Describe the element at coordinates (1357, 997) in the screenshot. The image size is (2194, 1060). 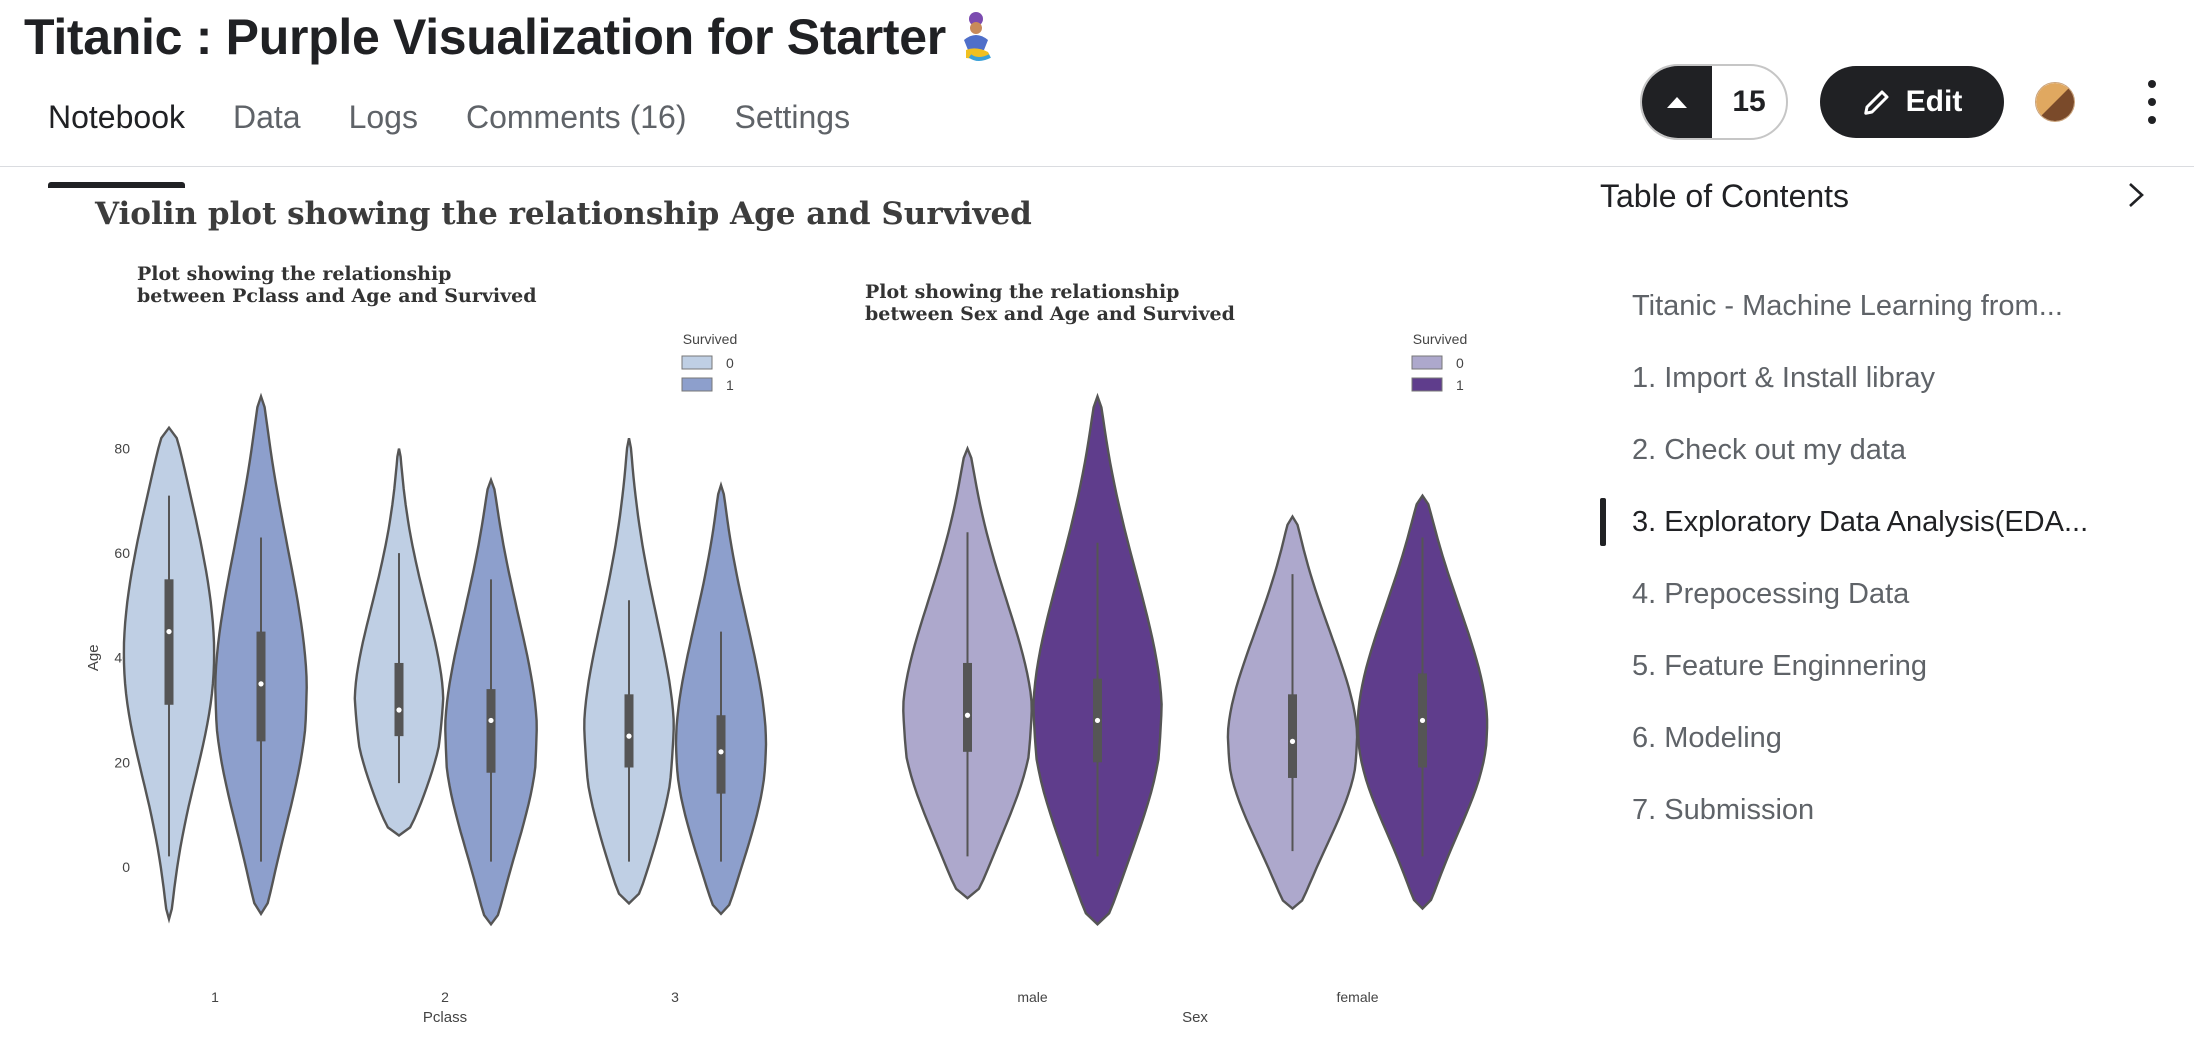
I see `x-tick-label: female` at that location.